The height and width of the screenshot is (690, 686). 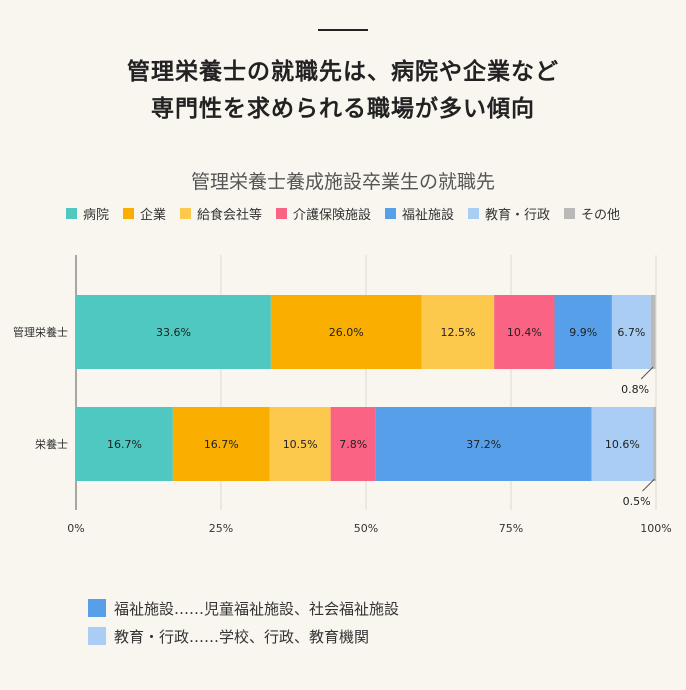 What do you see at coordinates (343, 72) in the screenshot?
I see `headline-line-1: 管理栄養士の就職先は、病院や企業など` at bounding box center [343, 72].